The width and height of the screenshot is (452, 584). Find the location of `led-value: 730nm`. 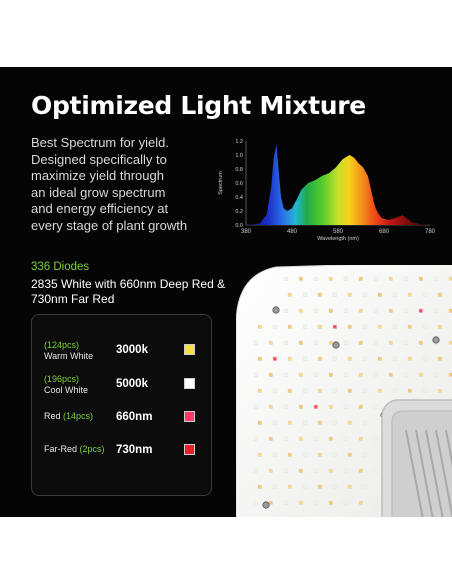

led-value: 730nm is located at coordinates (134, 450).